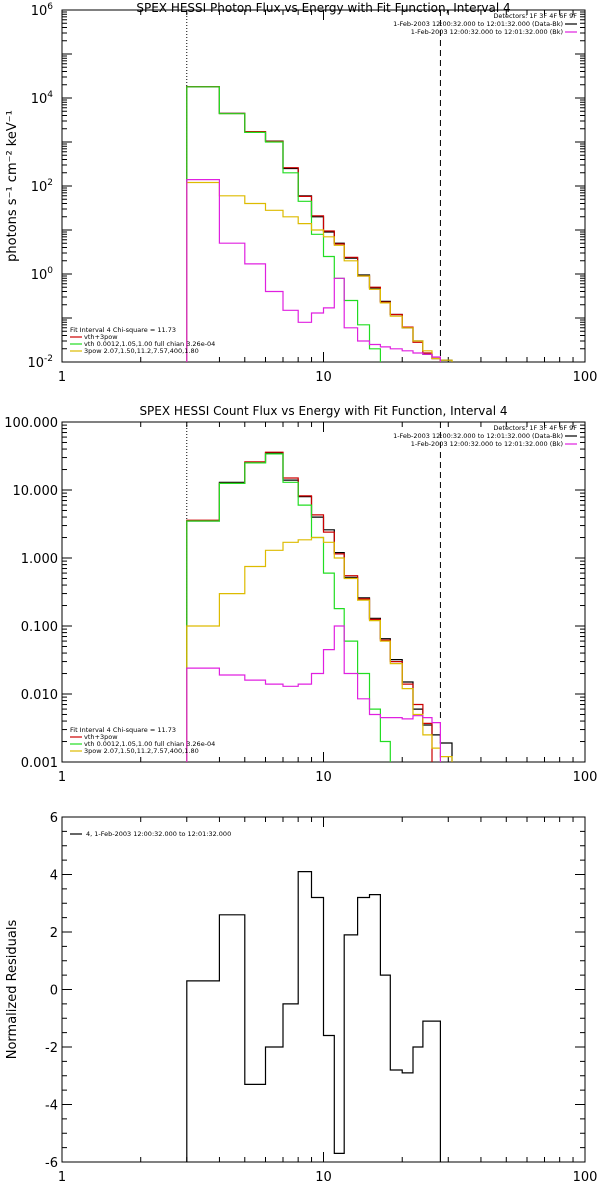 The height and width of the screenshot is (1204, 600). Describe the element at coordinates (39, 695) in the screenshot. I see `y-tick-label: 0.010` at that location.